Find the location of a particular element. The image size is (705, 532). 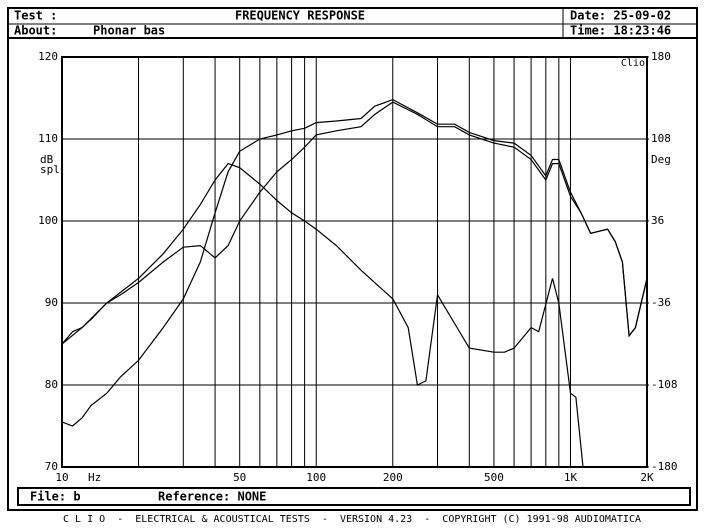

y-tick-label: 90 is located at coordinates (51, 302).